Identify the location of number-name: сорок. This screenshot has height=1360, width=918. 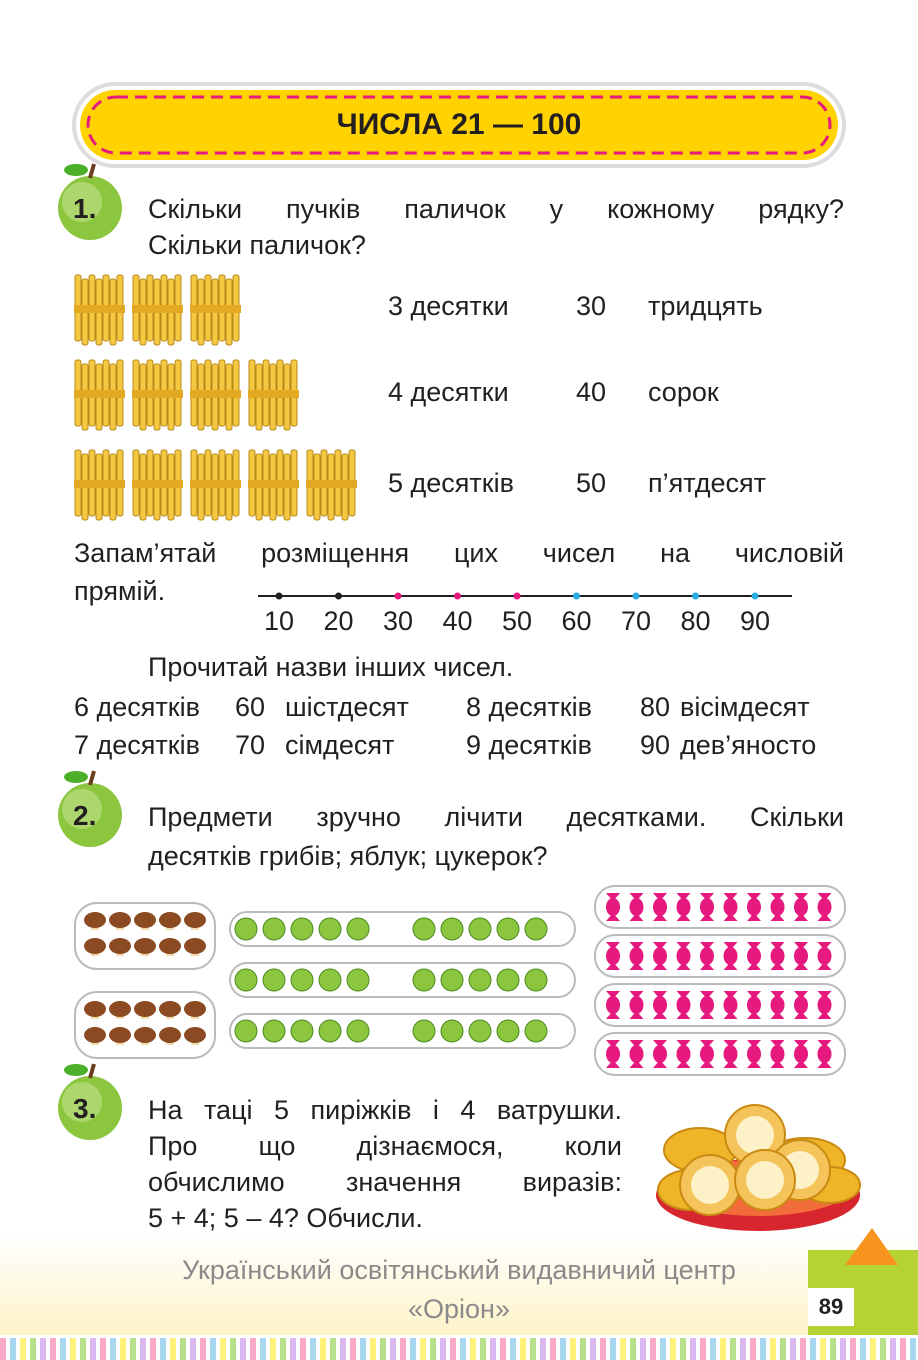
(683, 392).